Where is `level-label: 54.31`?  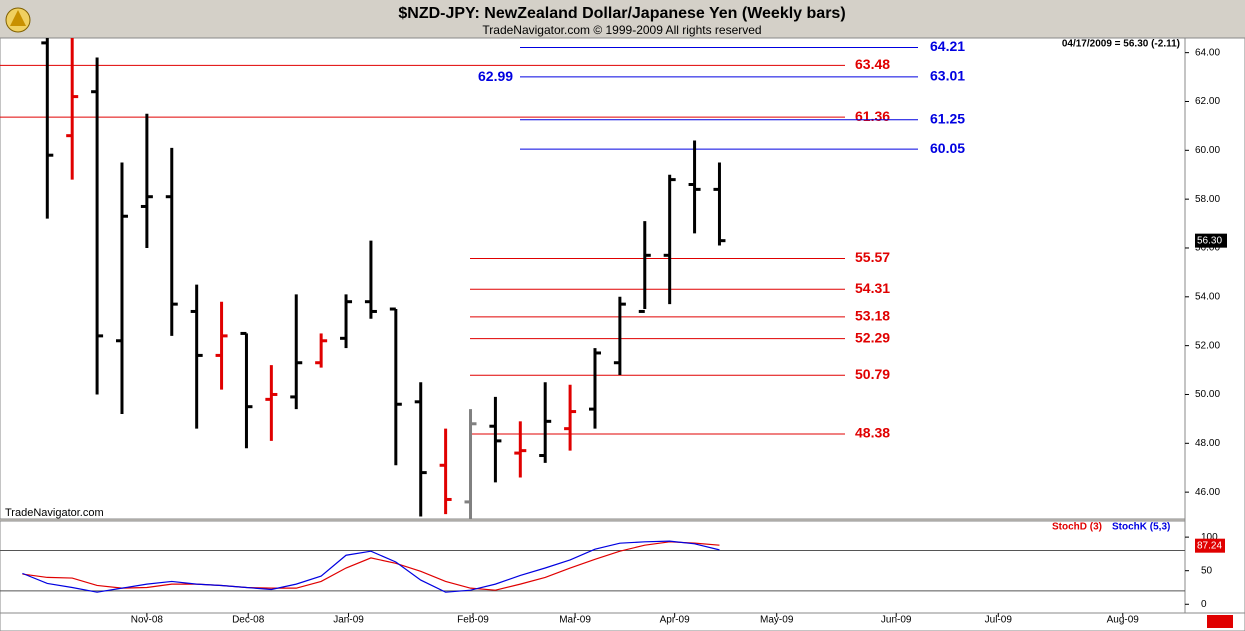 level-label: 54.31 is located at coordinates (872, 288).